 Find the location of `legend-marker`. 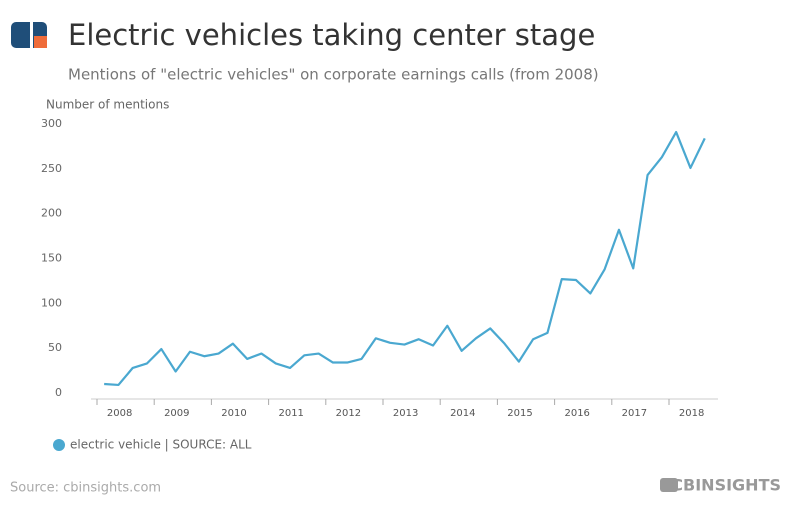

legend-marker is located at coordinates (59, 445).